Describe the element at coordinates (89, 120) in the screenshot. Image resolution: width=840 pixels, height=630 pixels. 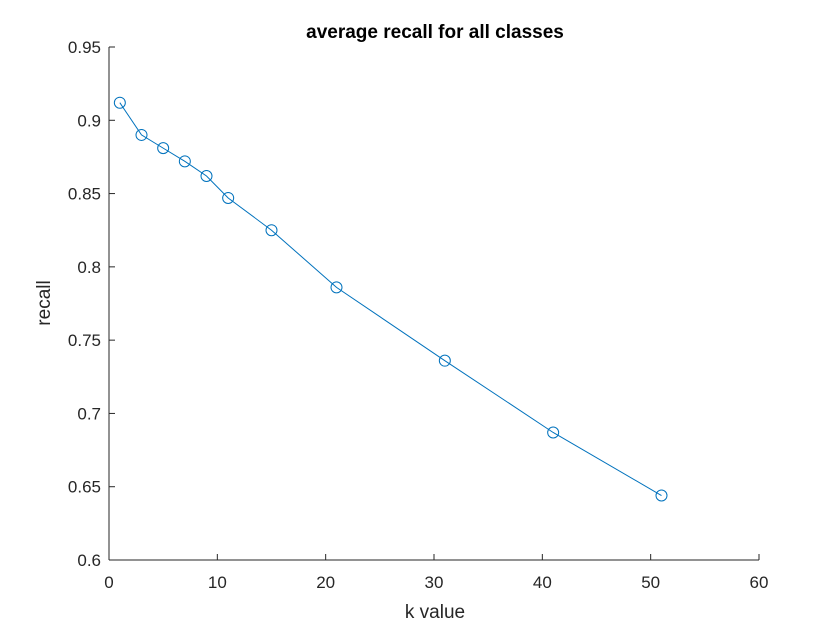
I see `y-tick-label: 0.9` at that location.